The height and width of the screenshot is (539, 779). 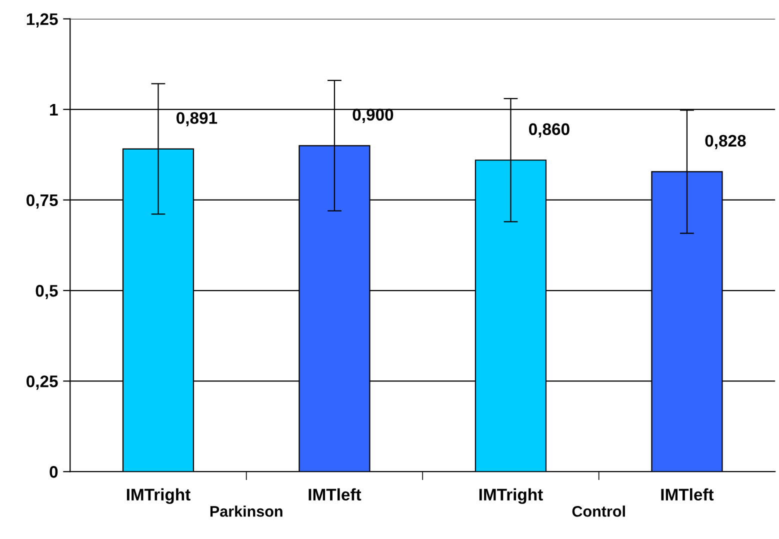 What do you see at coordinates (42, 201) in the screenshot?
I see `y-tick-label: 0,75` at bounding box center [42, 201].